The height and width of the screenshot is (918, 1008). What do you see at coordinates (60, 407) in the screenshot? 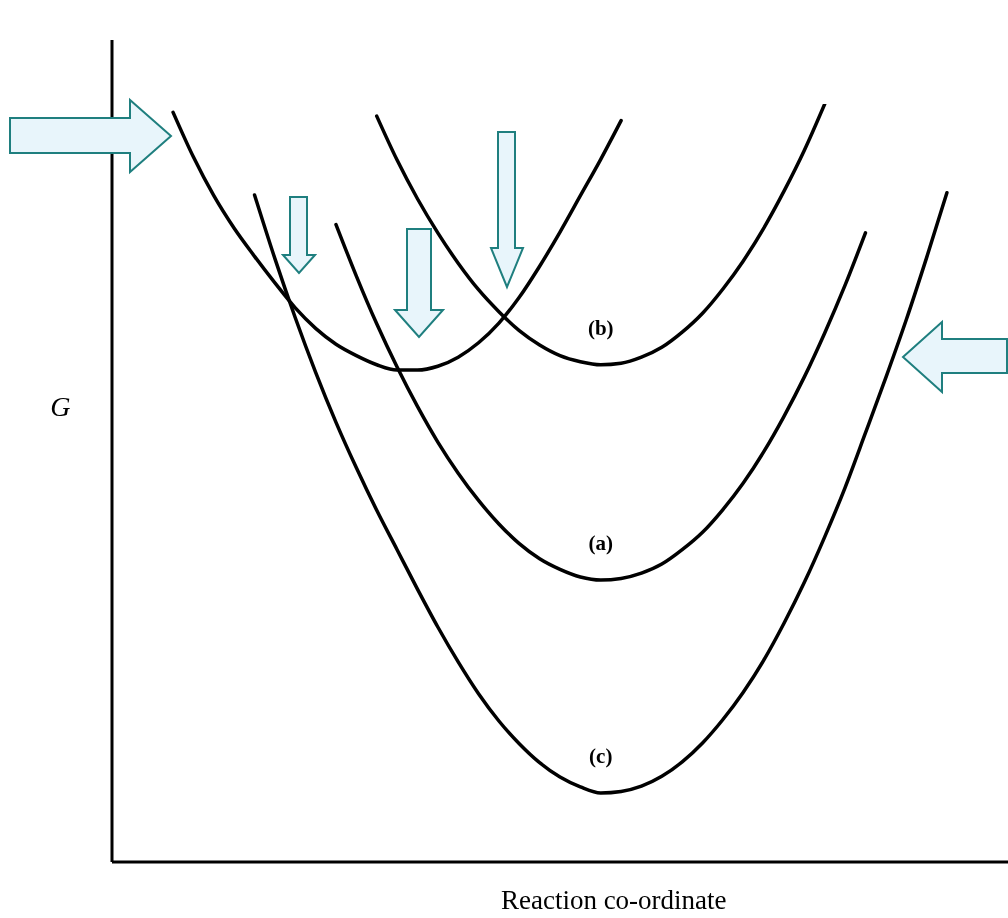
I see `y-axis-title: G` at bounding box center [60, 407].